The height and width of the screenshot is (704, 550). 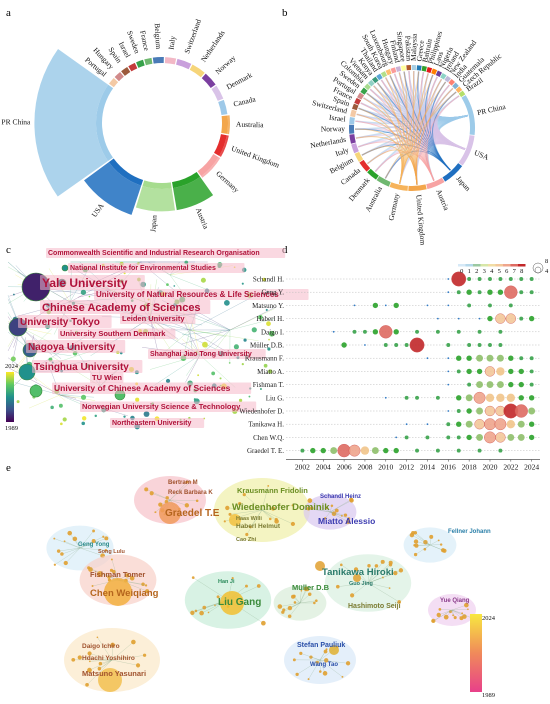 What do you see at coordinates (344, 467) in the screenshot?
I see `year-tick-2006: 2006` at bounding box center [344, 467].